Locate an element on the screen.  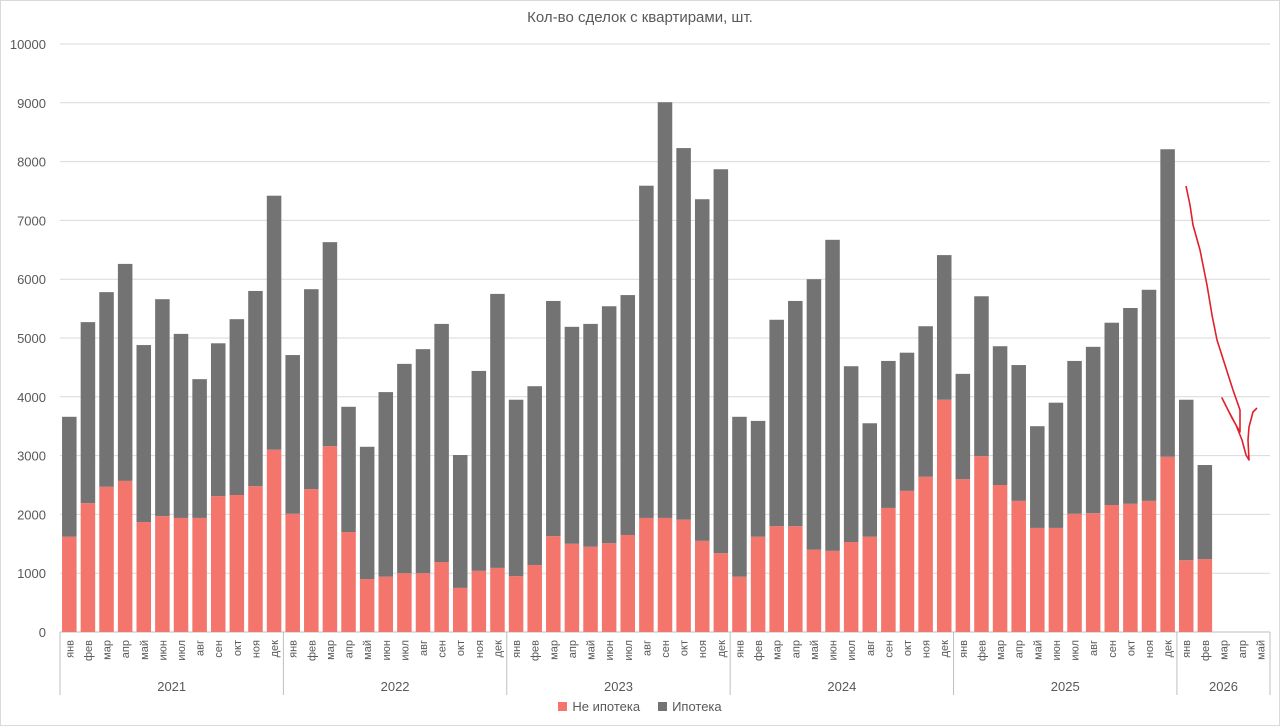
year-label: 2023 is located at coordinates (618, 686).